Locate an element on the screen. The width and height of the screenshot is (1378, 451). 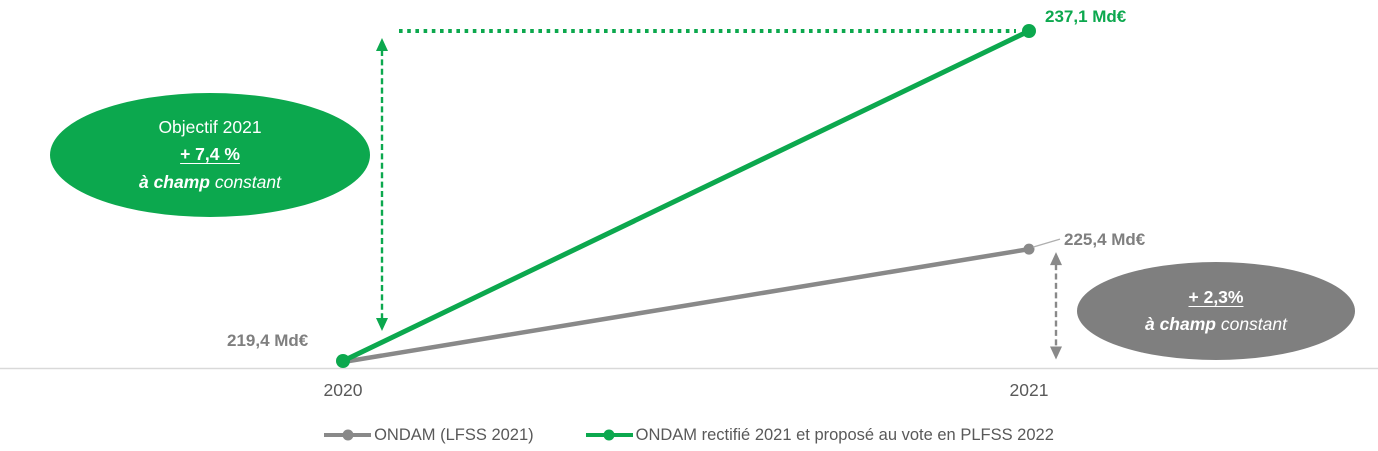
bubble-green-line2: + 7,4 % is located at coordinates (210, 154).